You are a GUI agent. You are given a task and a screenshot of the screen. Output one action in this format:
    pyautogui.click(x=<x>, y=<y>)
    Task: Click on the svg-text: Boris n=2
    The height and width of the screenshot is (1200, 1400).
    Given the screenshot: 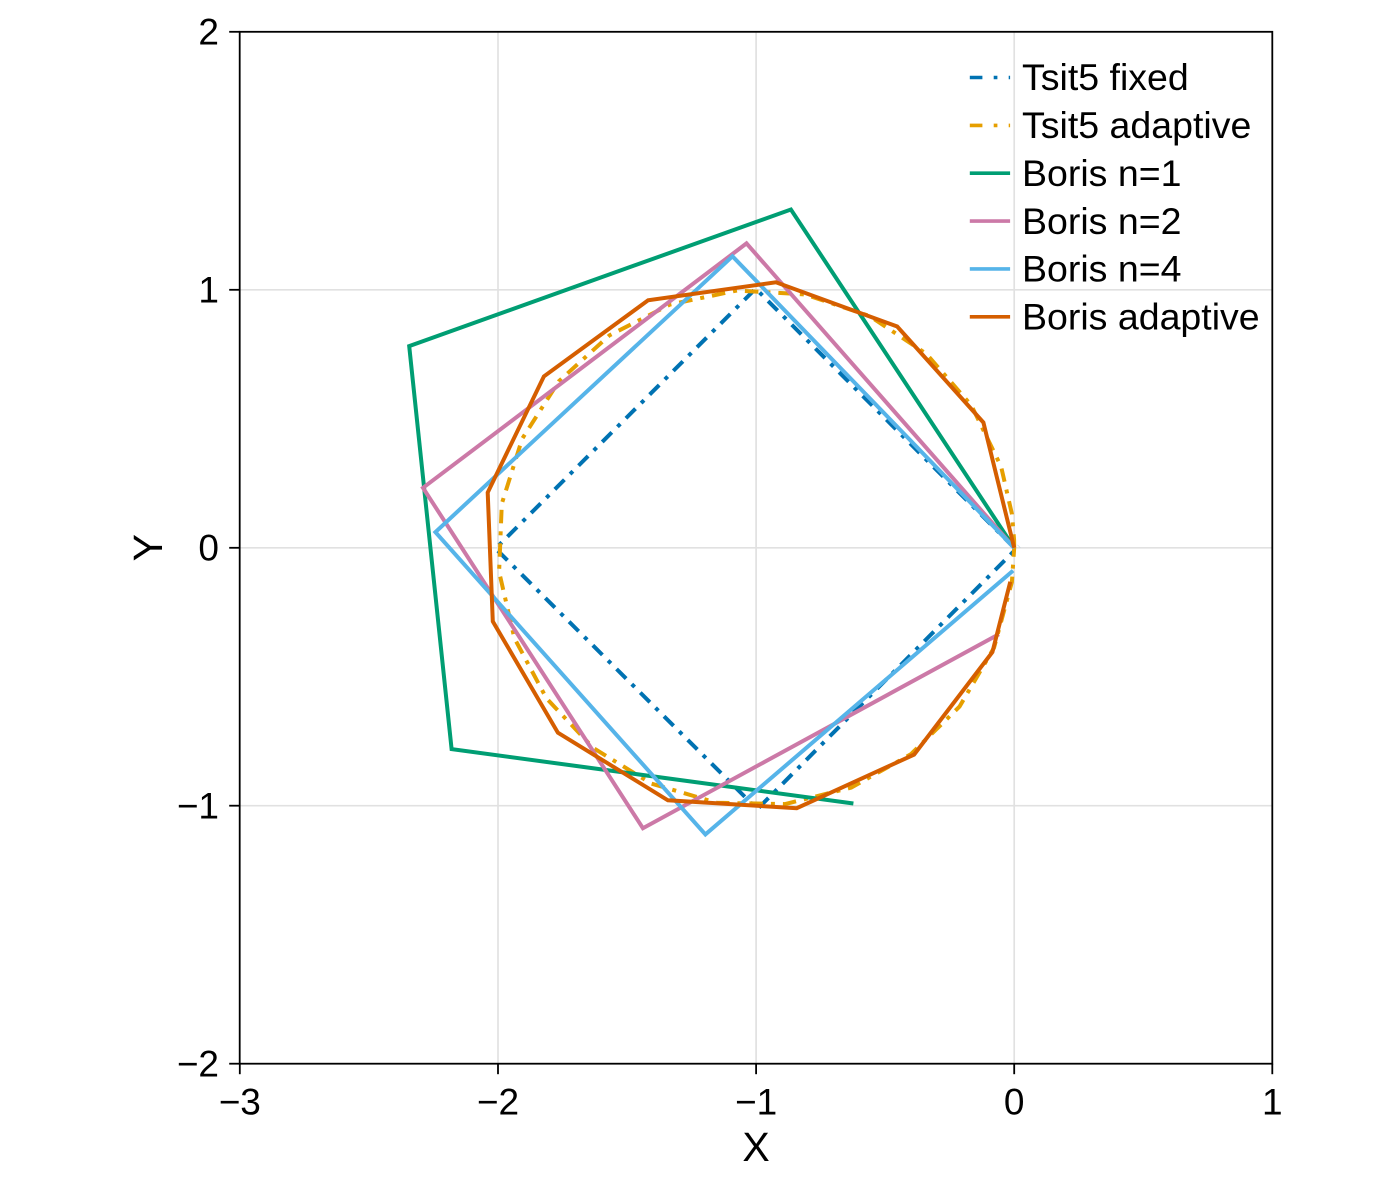 What is the action you would take?
    pyautogui.click(x=1101, y=221)
    